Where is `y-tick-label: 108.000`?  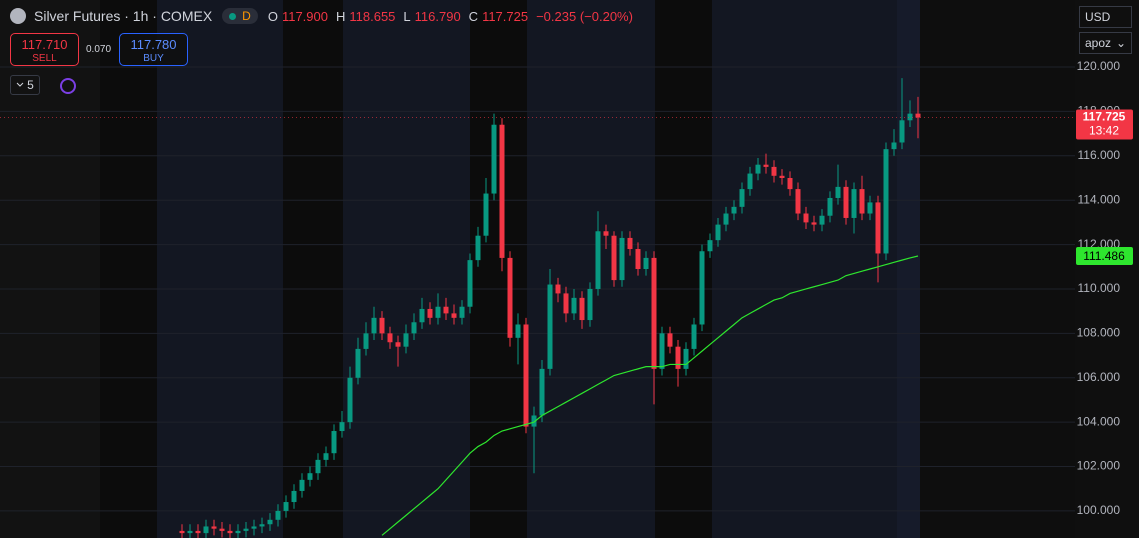 y-tick-label: 108.000 is located at coordinates (1099, 333).